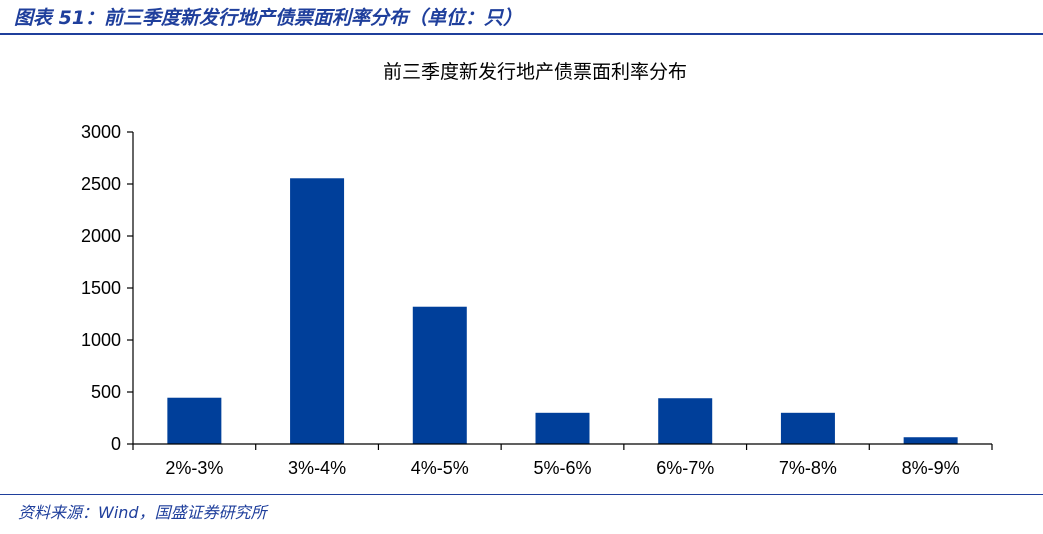 Image resolution: width=1043 pixels, height=534 pixels. I want to click on figure-header: 图表 51：前三季度新发行地产债票面利率分布（单位：只）, so click(521, 18).